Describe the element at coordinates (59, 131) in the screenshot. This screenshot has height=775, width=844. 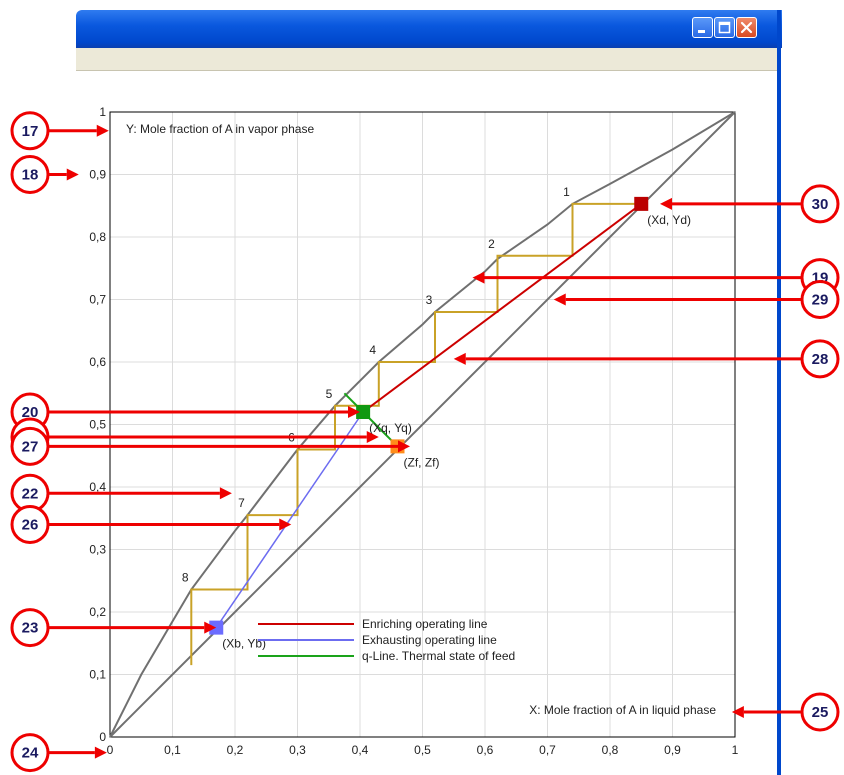
I see `callout-17: 17` at that location.